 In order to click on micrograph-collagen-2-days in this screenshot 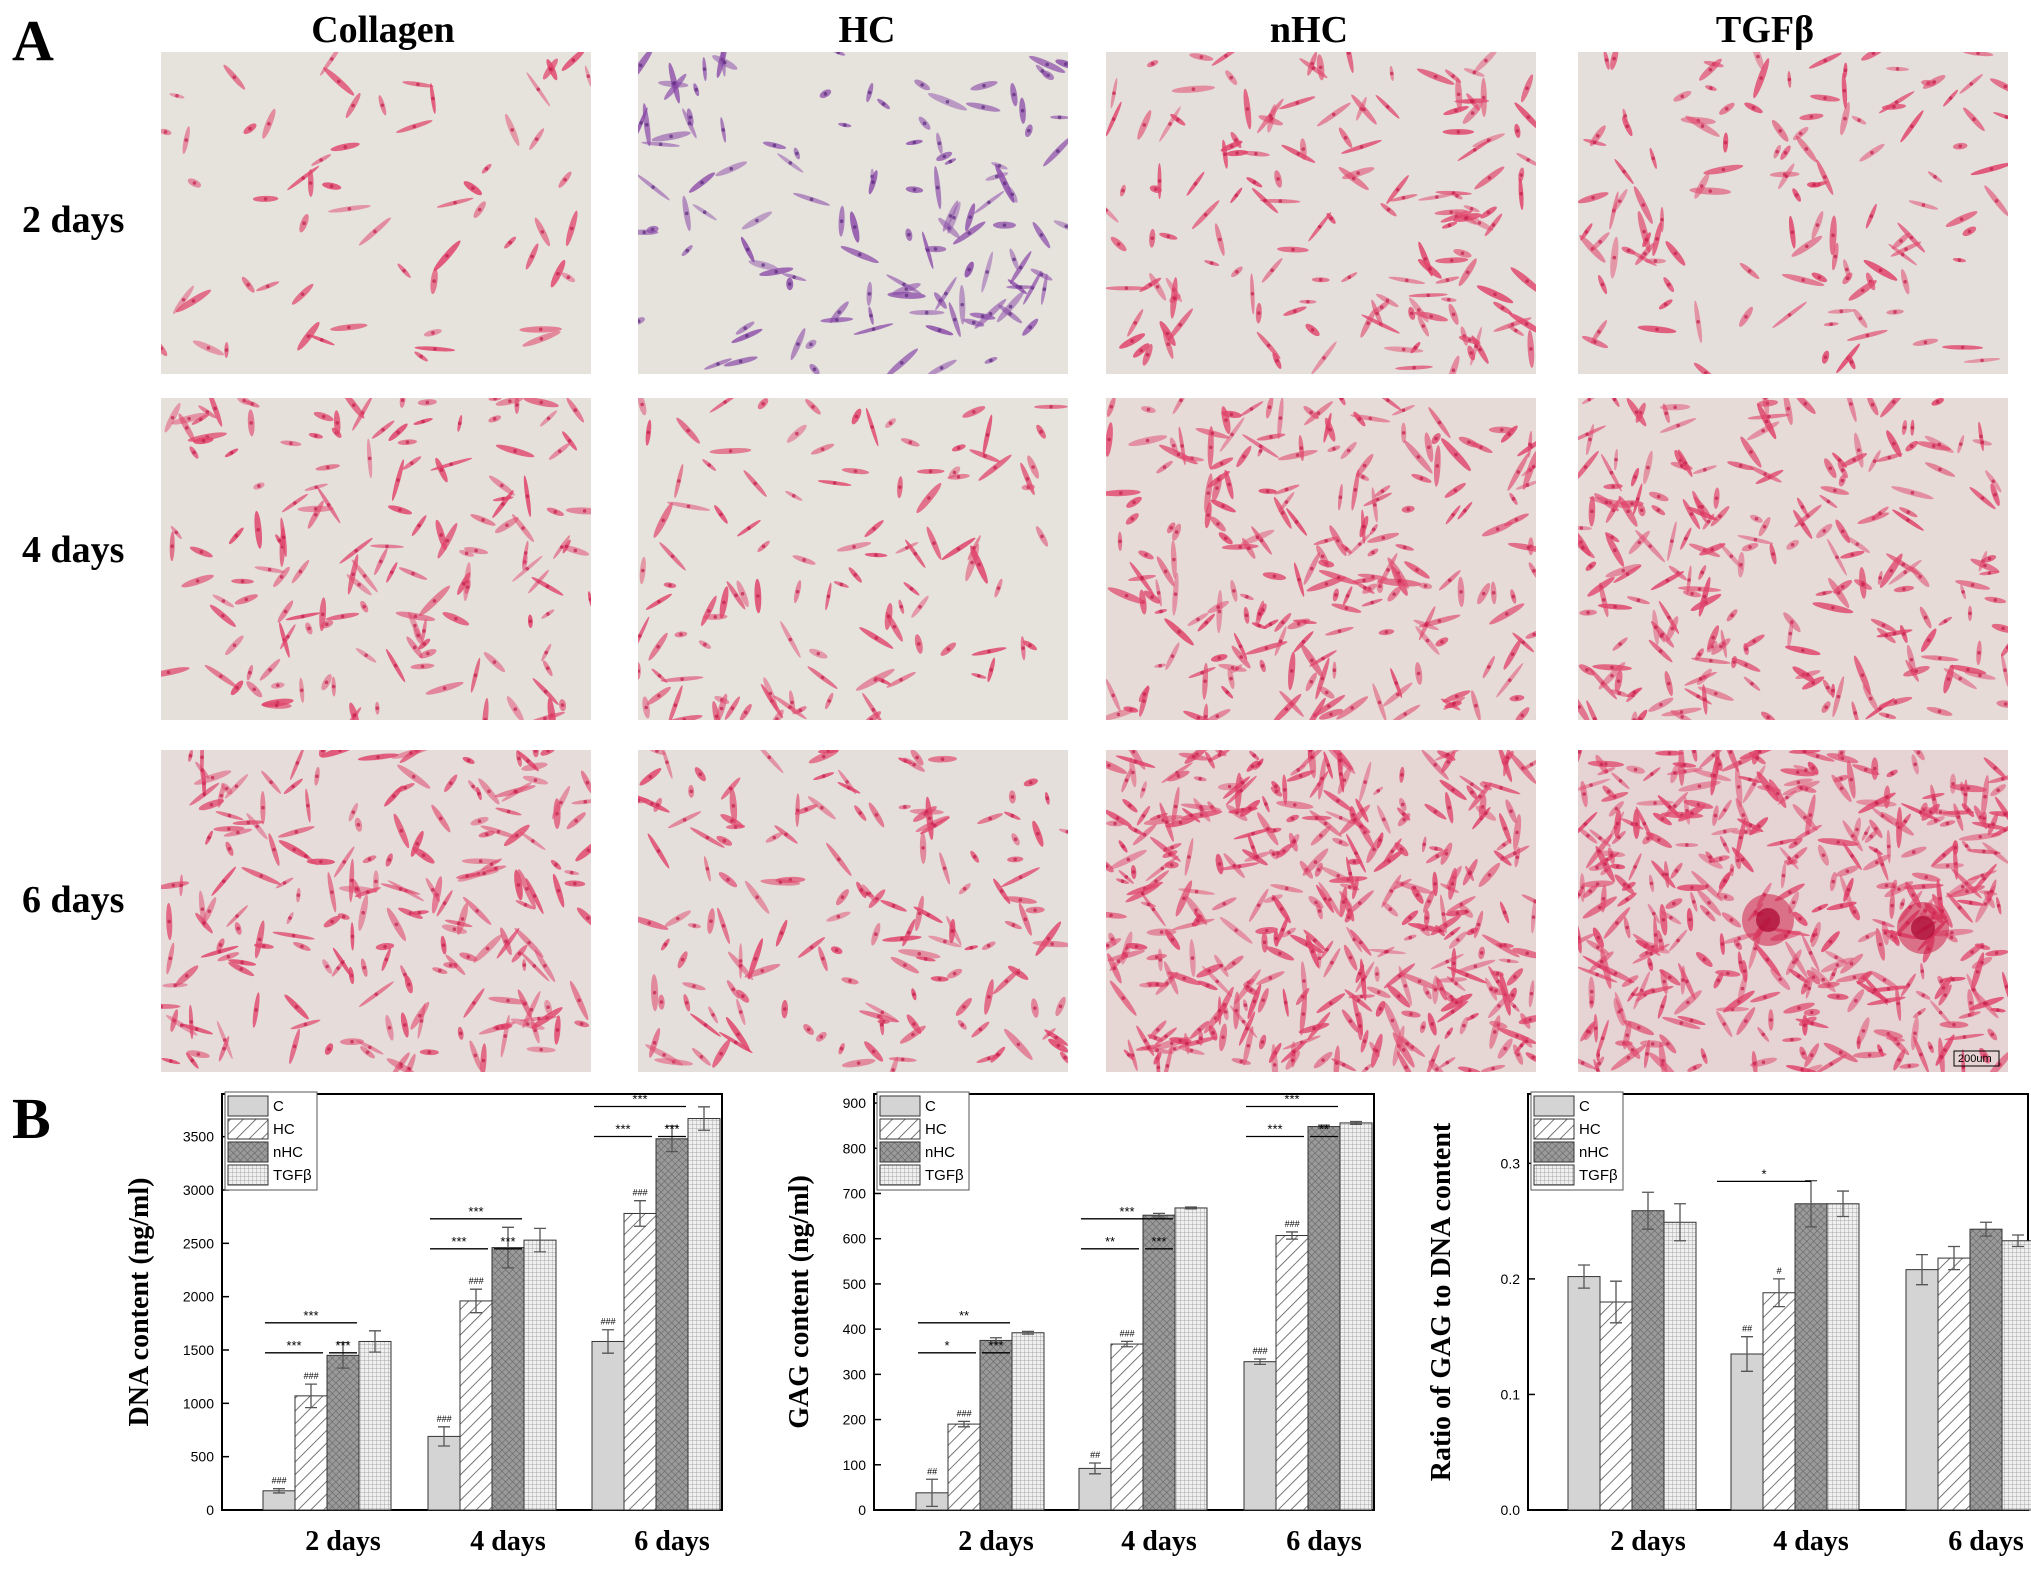, I will do `click(376, 213)`.